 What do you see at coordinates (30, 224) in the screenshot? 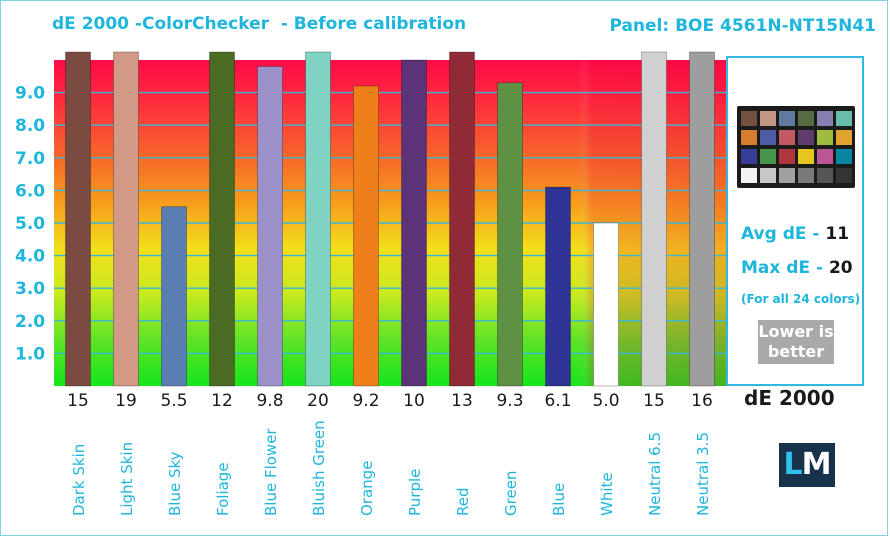
I see `y-tick-label: 5.0` at bounding box center [30, 224].